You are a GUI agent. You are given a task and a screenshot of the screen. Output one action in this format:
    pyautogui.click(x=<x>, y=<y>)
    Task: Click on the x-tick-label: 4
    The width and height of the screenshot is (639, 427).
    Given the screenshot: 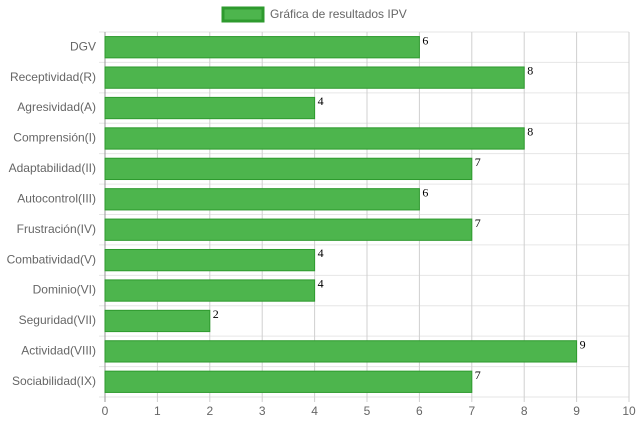 What is the action you would take?
    pyautogui.click(x=314, y=411)
    